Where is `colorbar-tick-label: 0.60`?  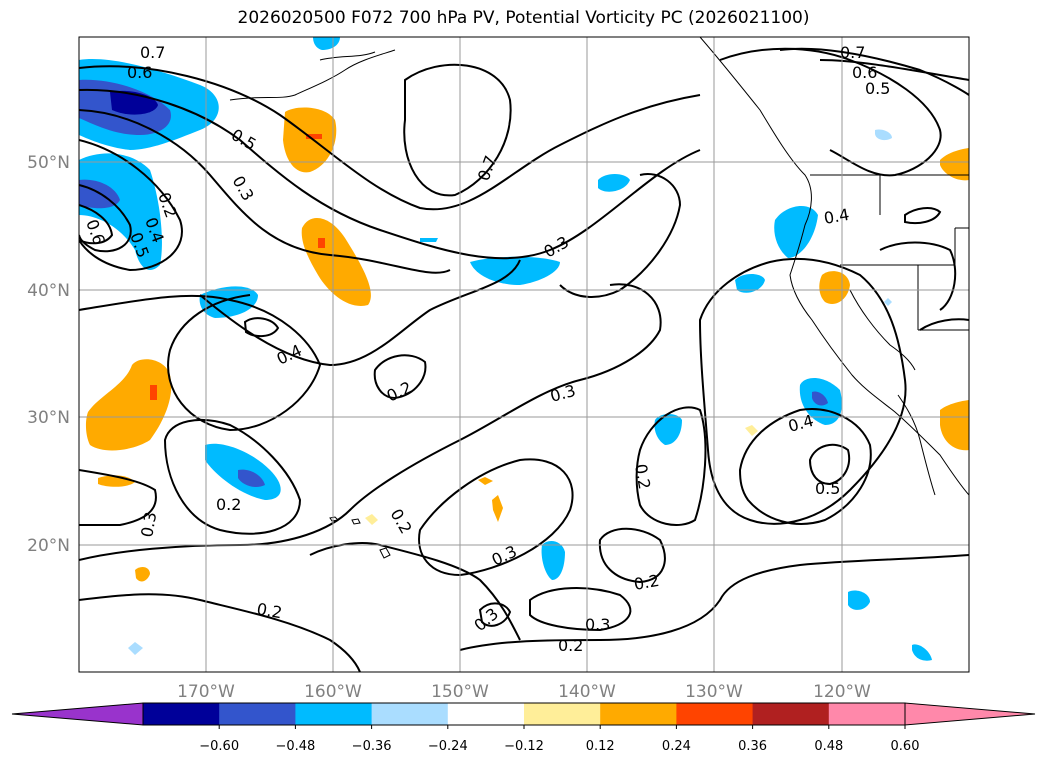
colorbar-tick-label: 0.60 is located at coordinates (905, 746).